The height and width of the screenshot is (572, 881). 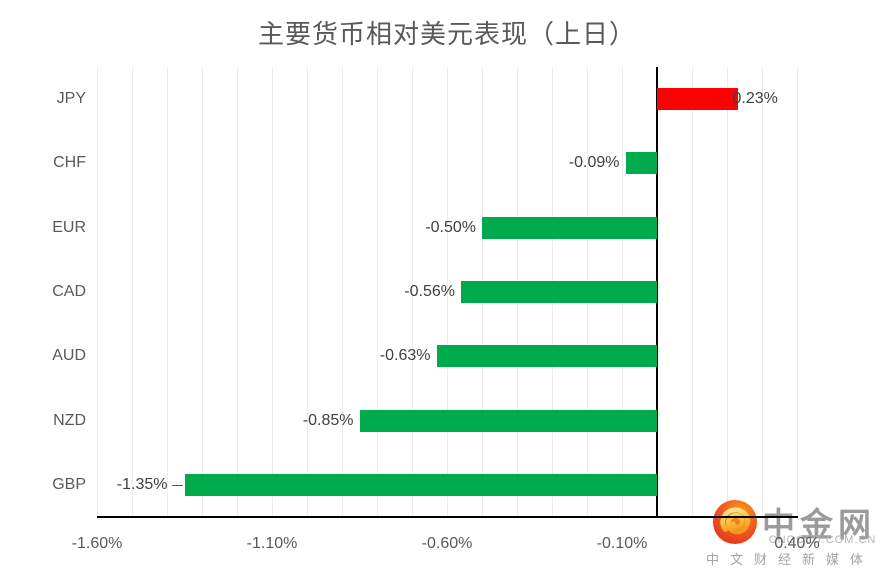 I want to click on bar-value-label-gbp: -1.35%, so click(x=142, y=484).